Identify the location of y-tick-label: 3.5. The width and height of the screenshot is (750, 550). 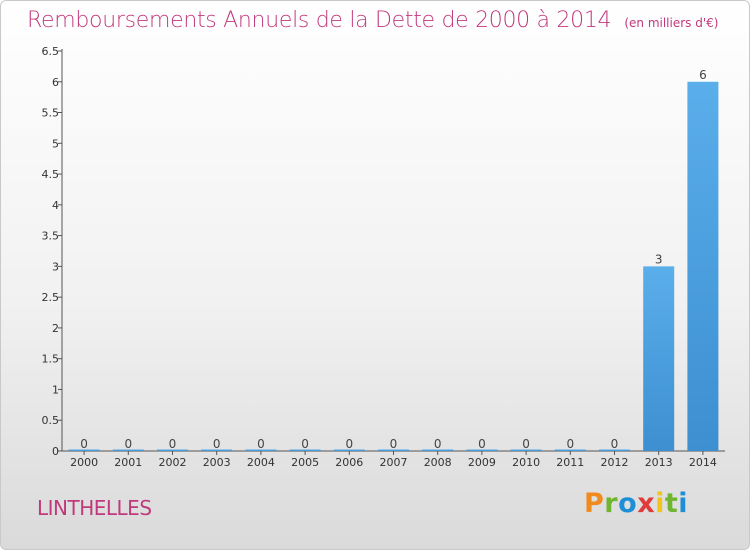
(51, 236).